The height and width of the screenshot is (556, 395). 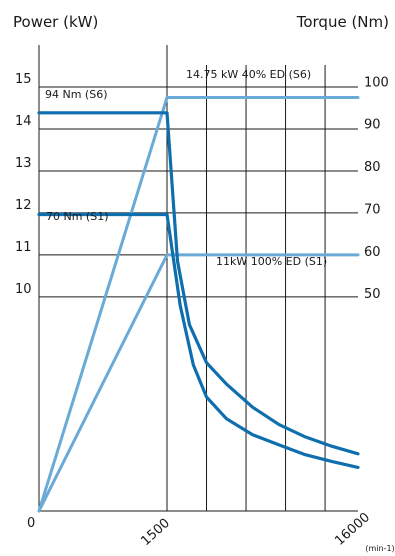 I want to click on torque-tick-label: 60, so click(x=372, y=252).